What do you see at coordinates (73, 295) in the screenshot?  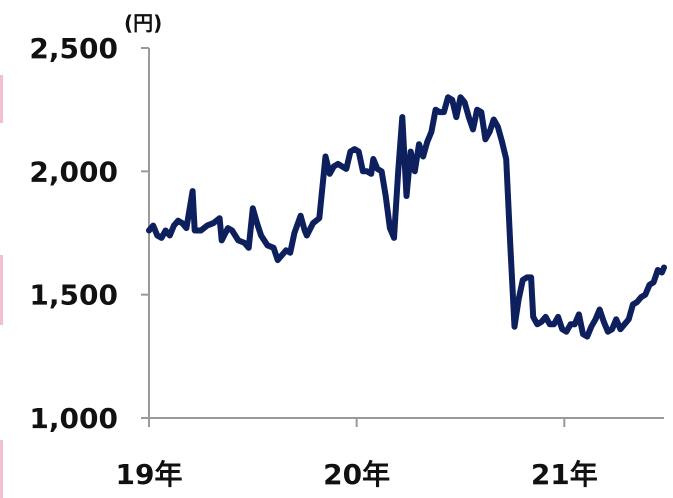 I see `y-tick-label: 1,500` at bounding box center [73, 295].